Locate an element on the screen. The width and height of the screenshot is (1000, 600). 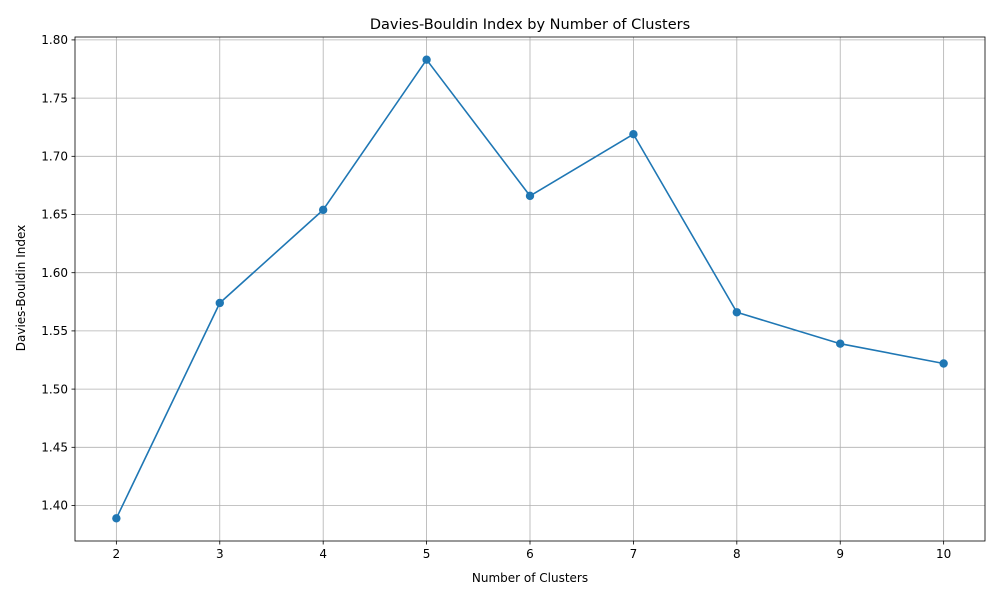
x-tick-label: 3 is located at coordinates (220, 554).